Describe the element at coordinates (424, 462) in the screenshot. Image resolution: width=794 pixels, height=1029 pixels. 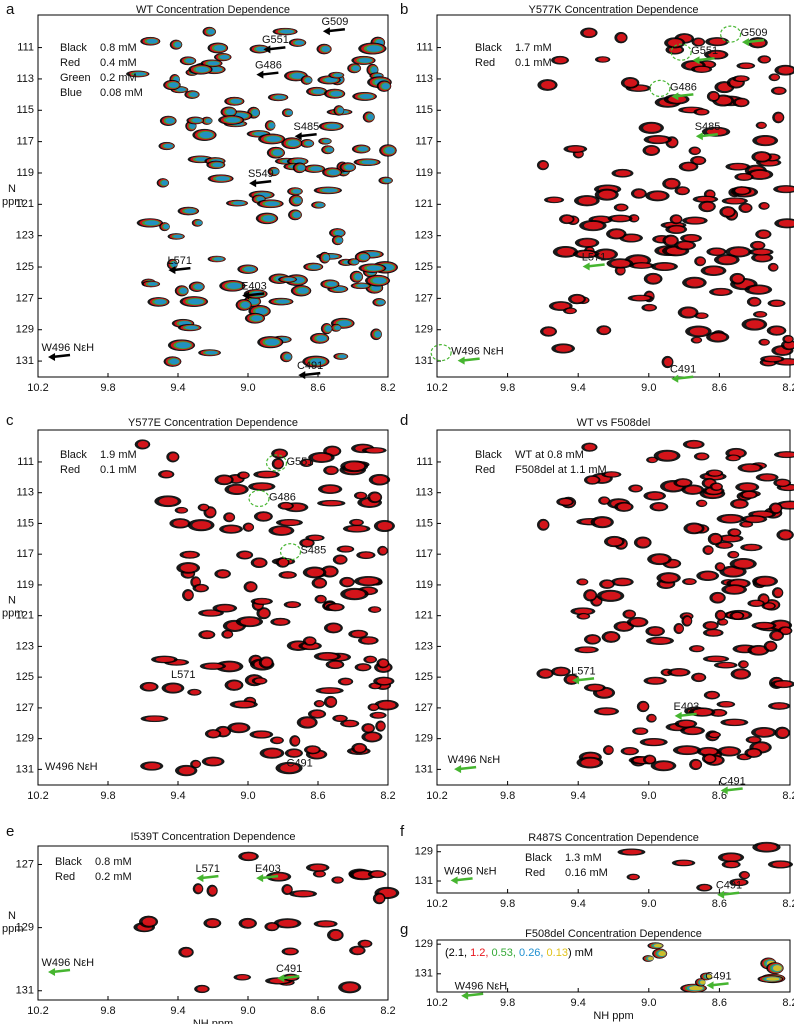
I see `y-tick-label: 111` at that location.